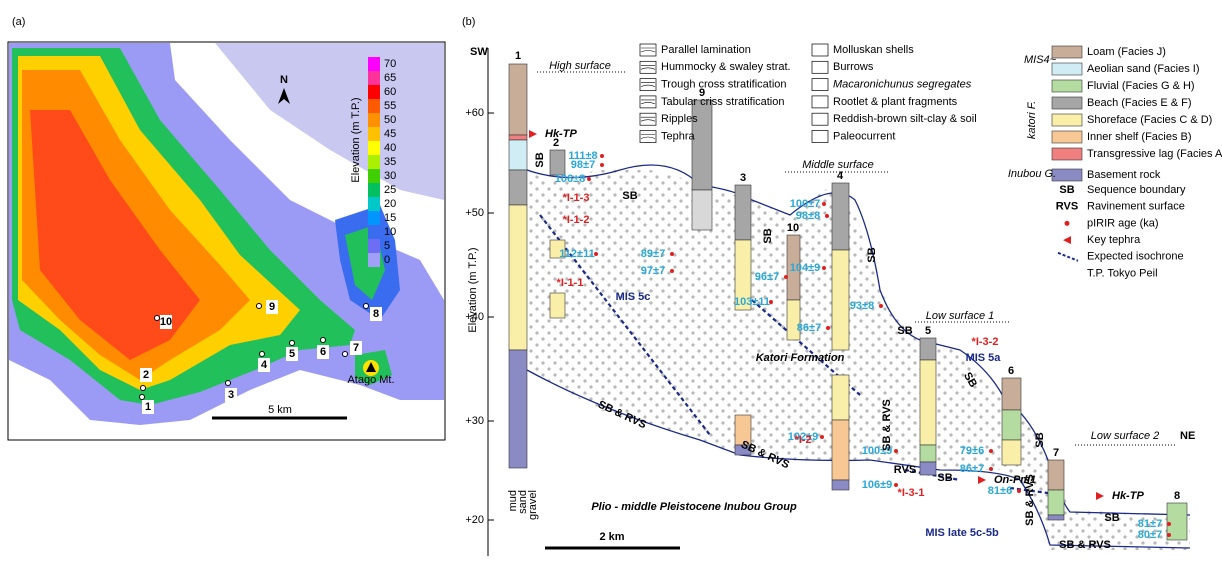 Image resolution: width=1222 pixels, height=566 pixels. I want to click on legend-value: 50, so click(390, 120).